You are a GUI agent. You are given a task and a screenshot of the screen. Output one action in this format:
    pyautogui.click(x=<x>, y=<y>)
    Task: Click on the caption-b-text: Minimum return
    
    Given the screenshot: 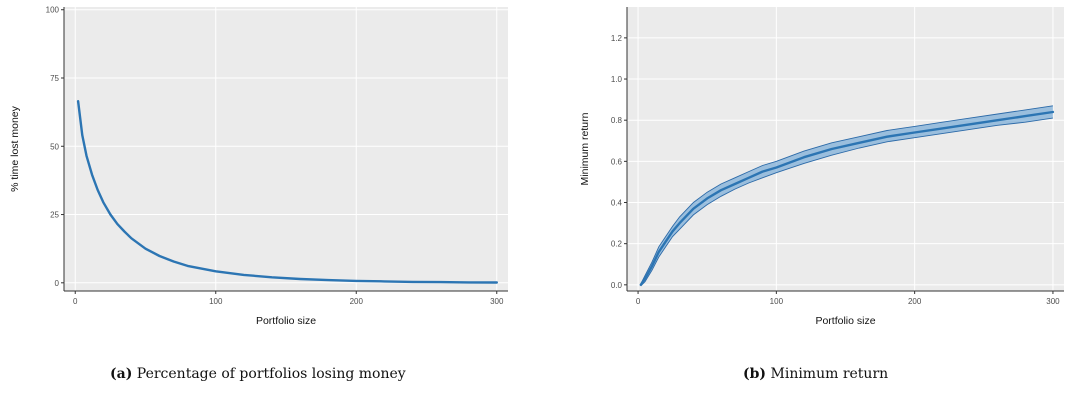 What is the action you would take?
    pyautogui.click(x=829, y=374)
    